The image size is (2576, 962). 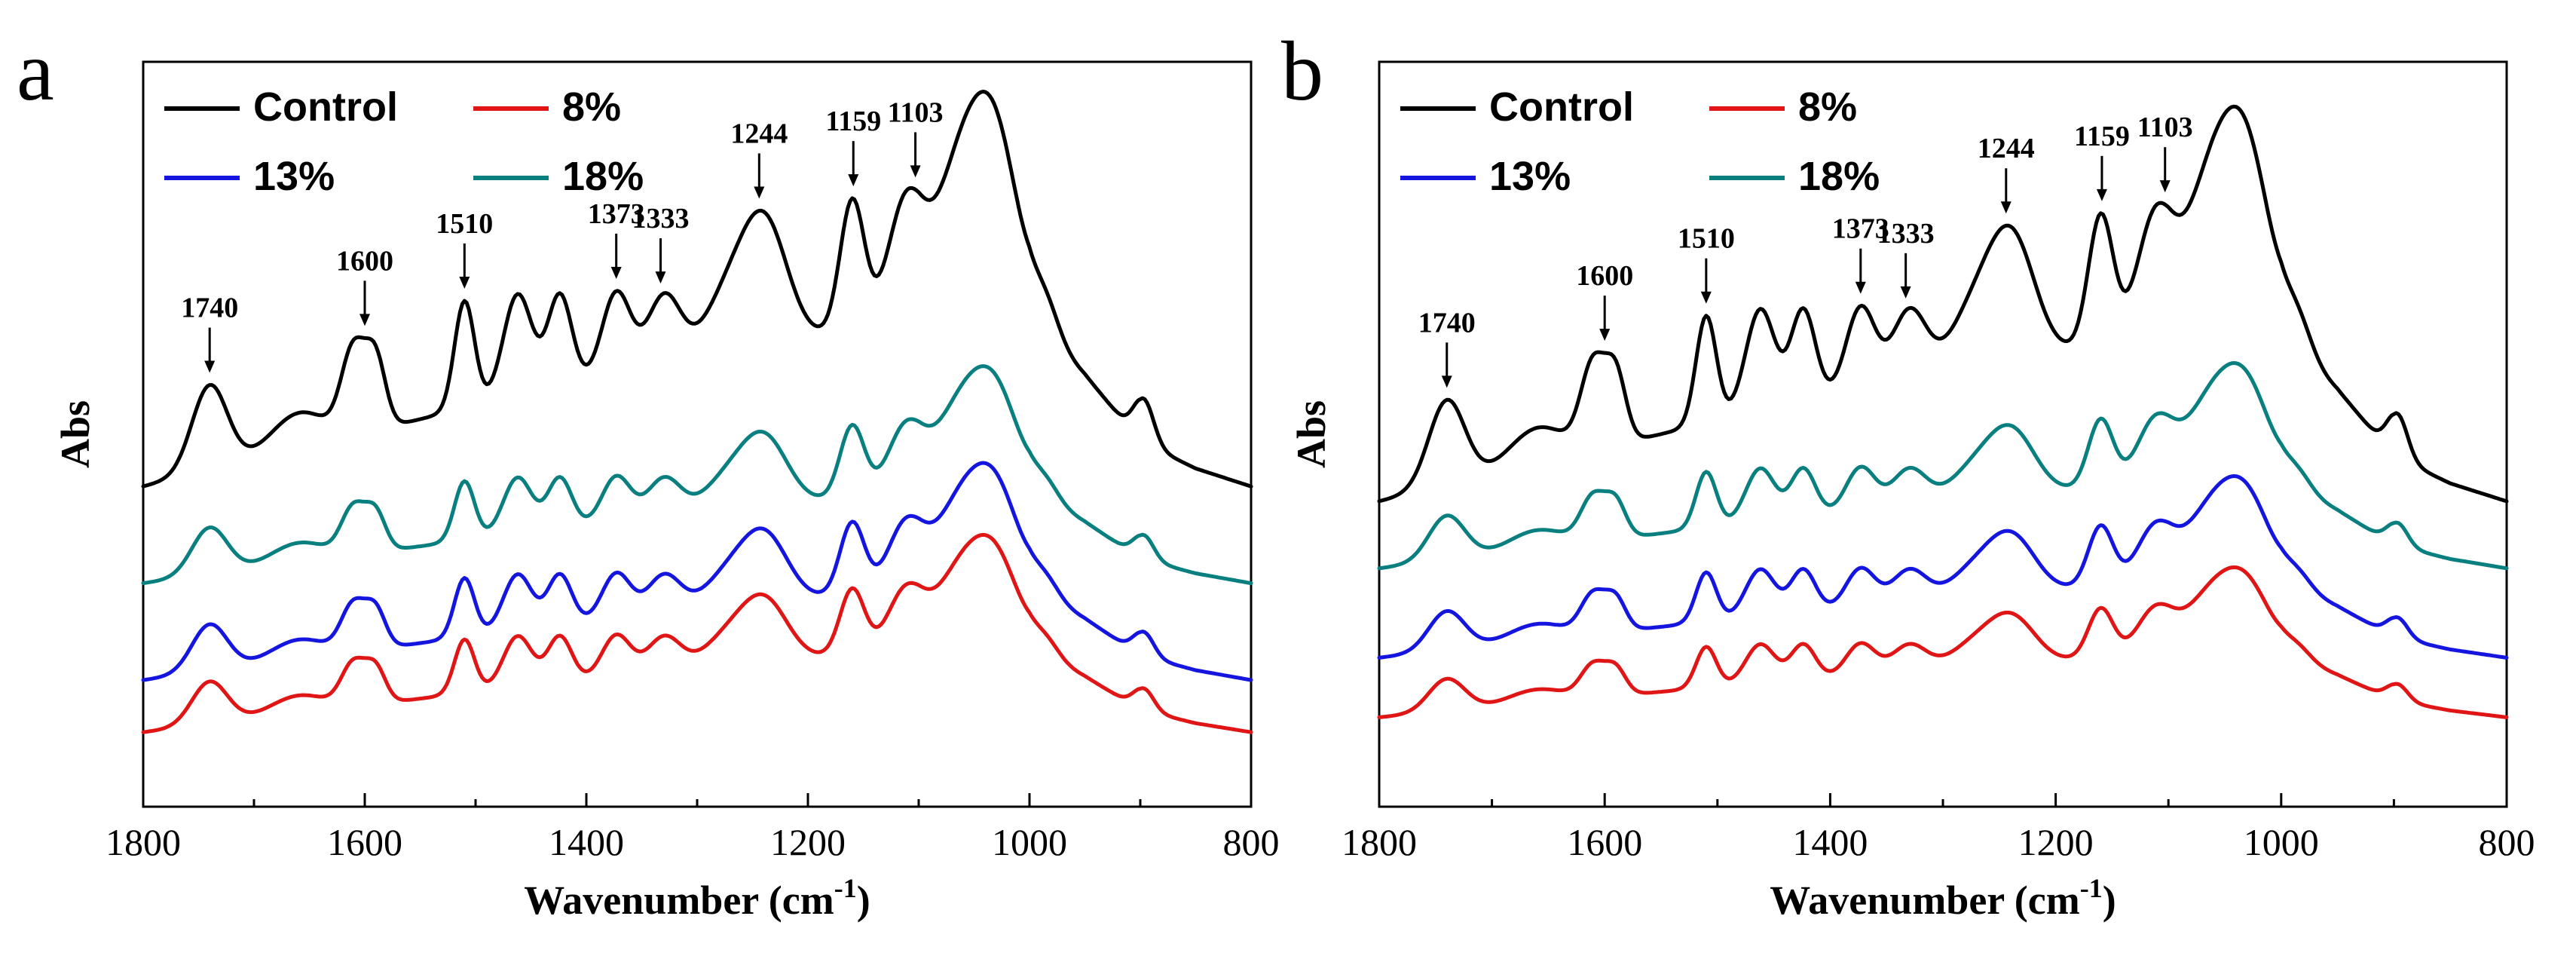 What do you see at coordinates (1302, 71) in the screenshot?
I see `panel-label: b` at bounding box center [1302, 71].